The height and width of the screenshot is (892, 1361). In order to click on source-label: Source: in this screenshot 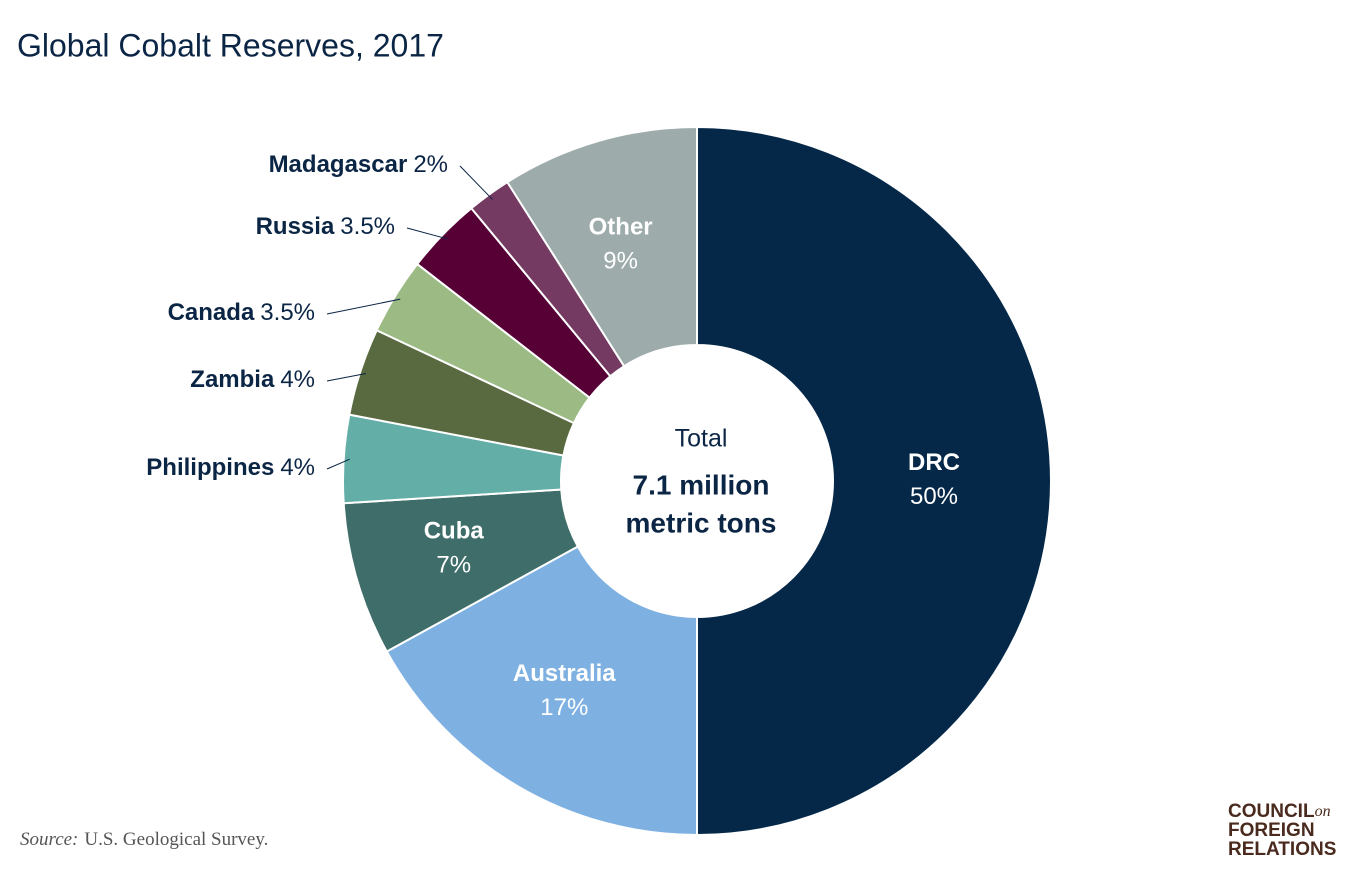, I will do `click(49, 839)`.